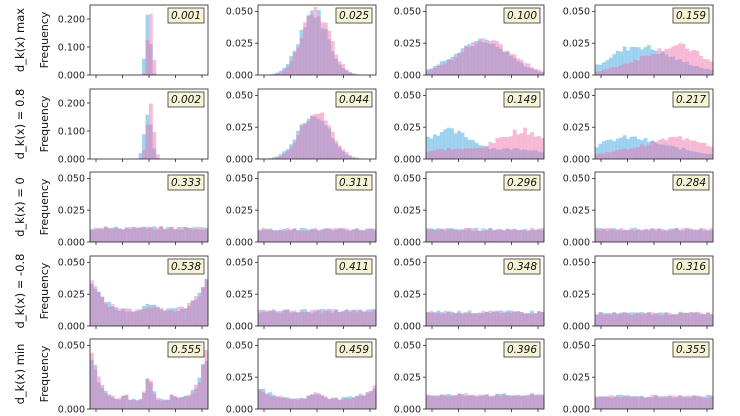 The height and width of the screenshot is (416, 740). What do you see at coordinates (354, 16) in the screenshot?
I see `score-badge-text: 0.025` at bounding box center [354, 16].